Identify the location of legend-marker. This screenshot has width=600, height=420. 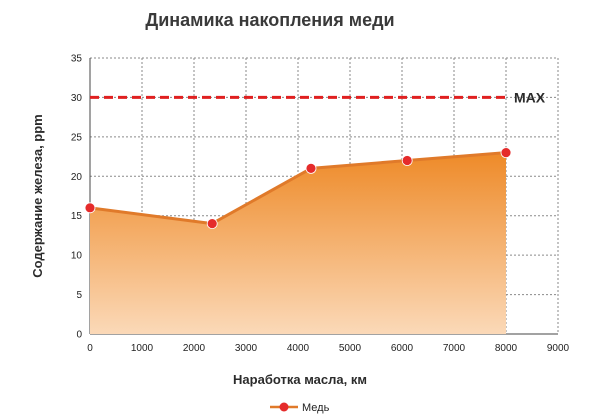
(284, 407).